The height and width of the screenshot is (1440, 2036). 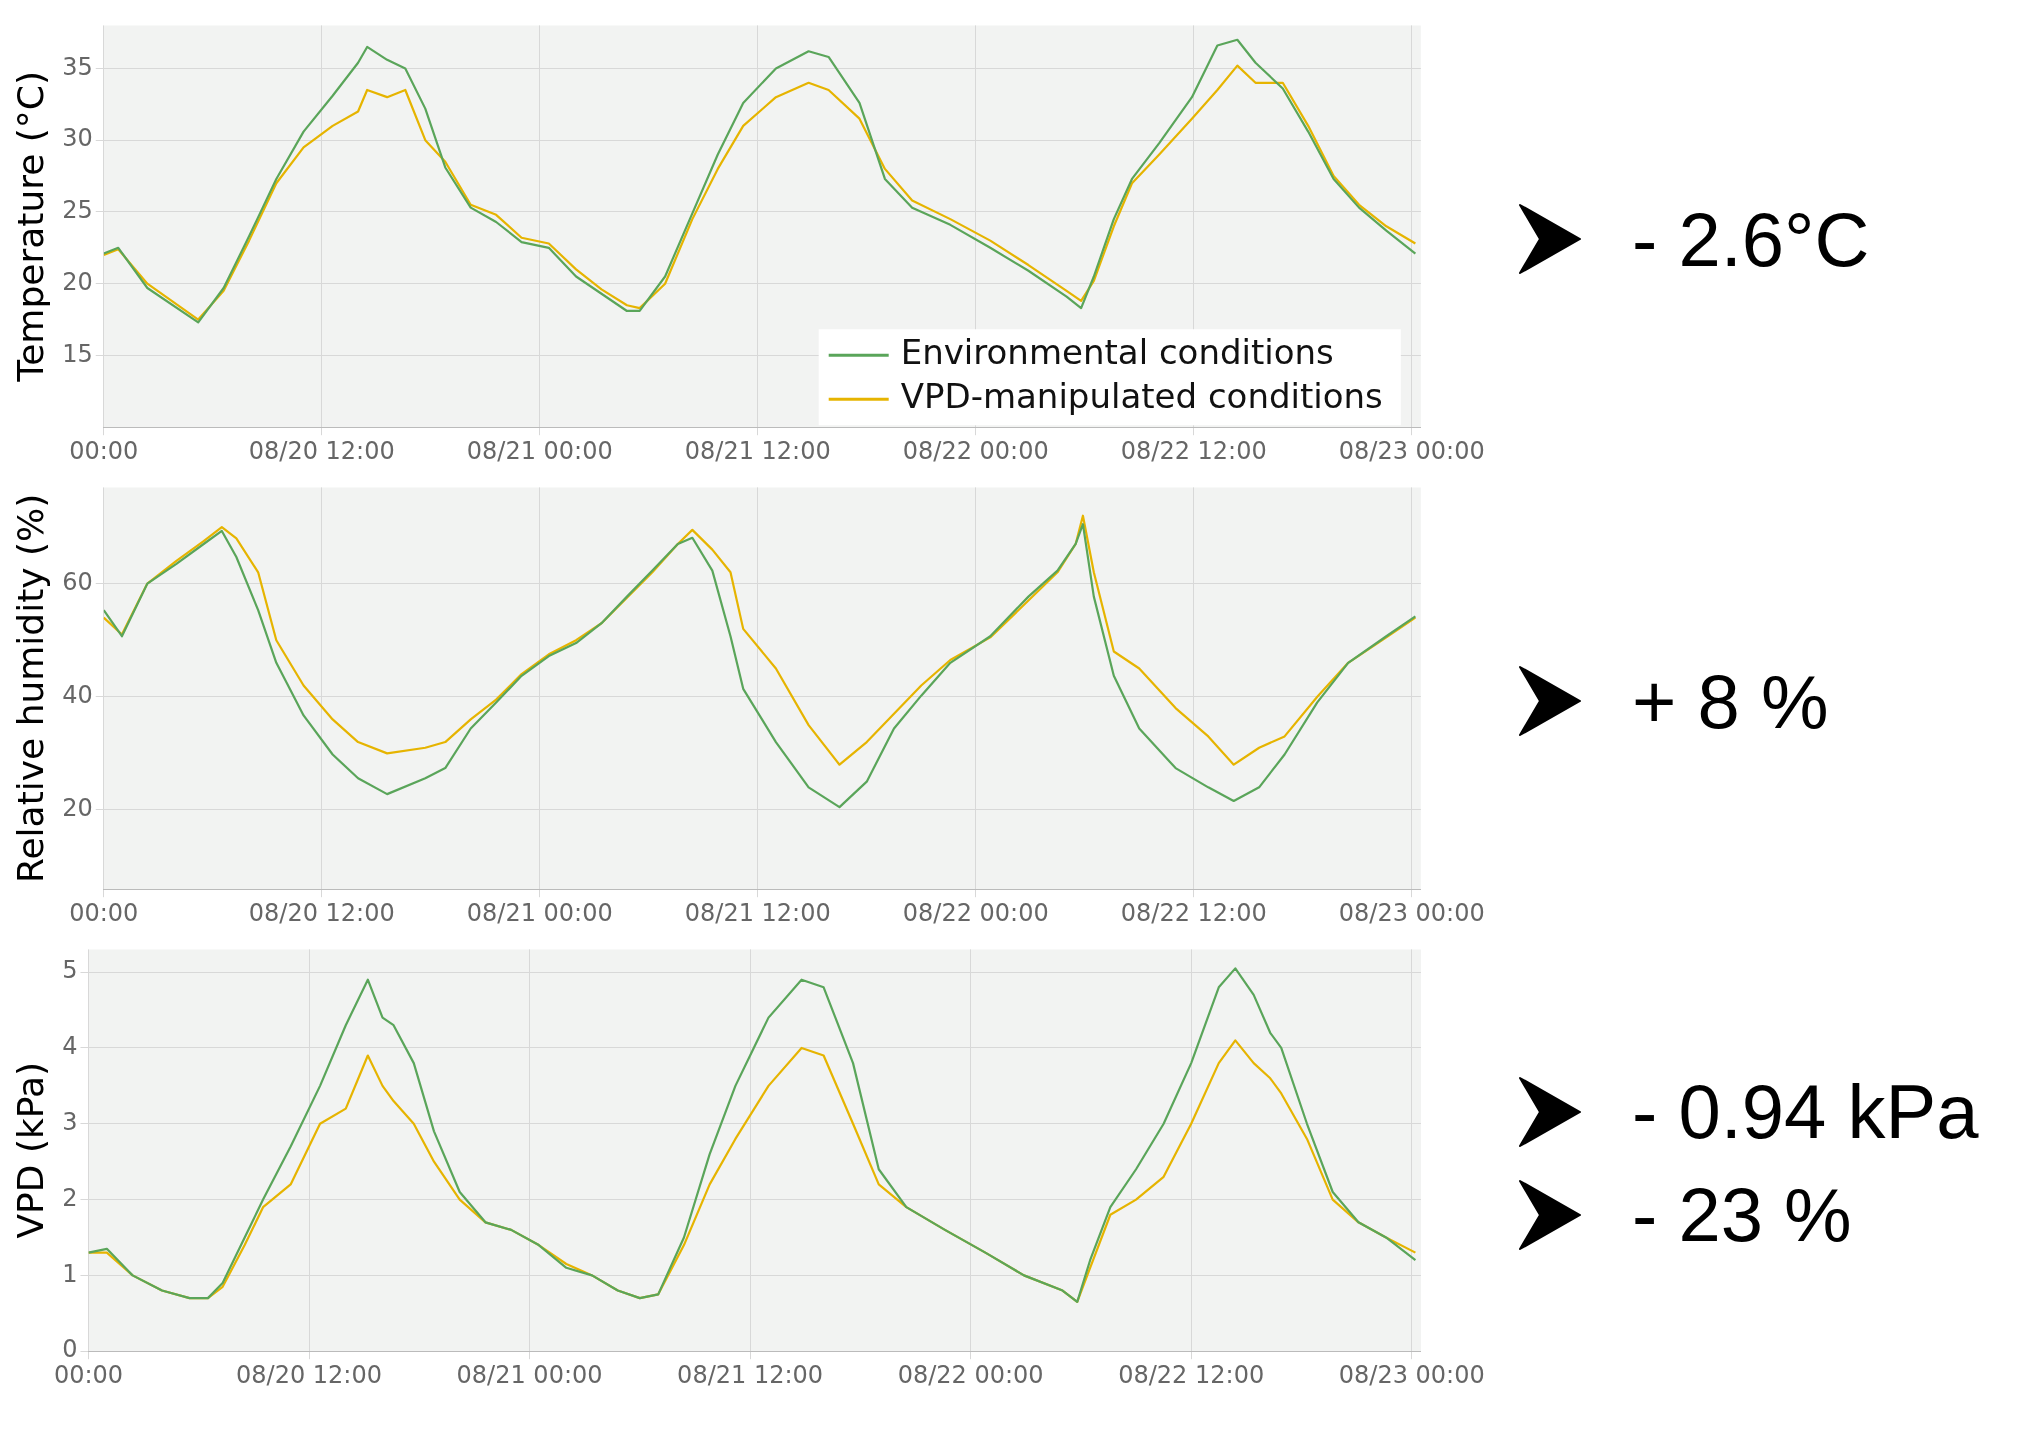 I want to click on y-tick-label: 40, so click(x=77, y=695).